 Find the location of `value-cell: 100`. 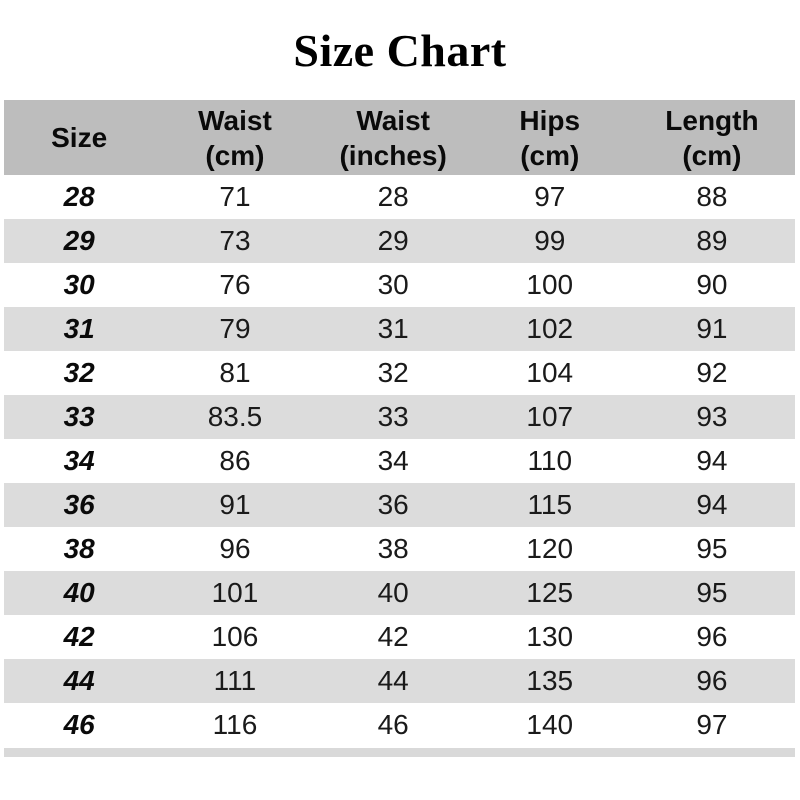

value-cell: 100 is located at coordinates (550, 284).